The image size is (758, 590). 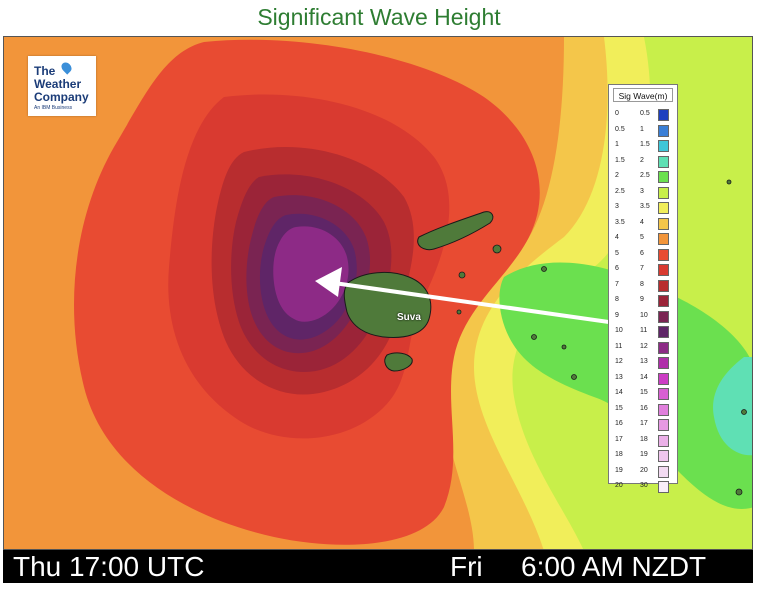 I want to click on weather-company-logo: The Weather Company An IBM Business, so click(x=62, y=86).